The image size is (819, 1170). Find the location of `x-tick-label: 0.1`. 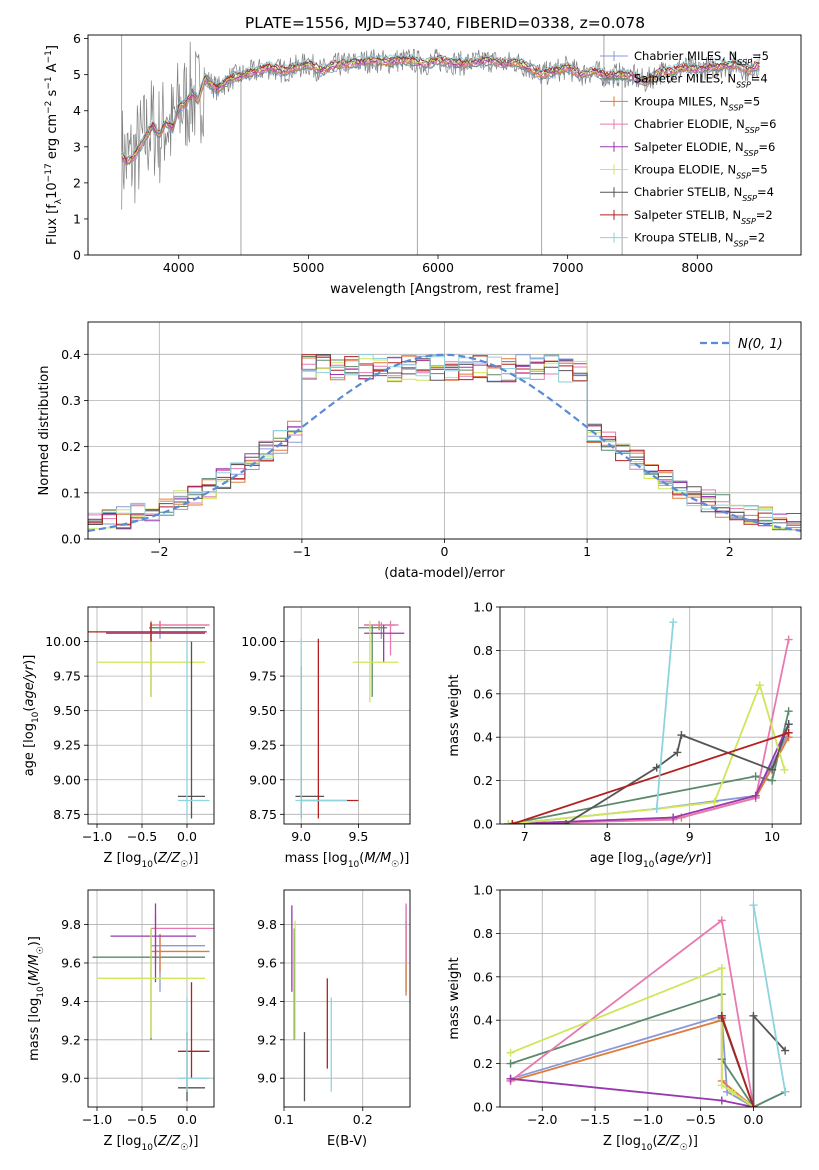

x-tick-label: 0.1 is located at coordinates (284, 1119).